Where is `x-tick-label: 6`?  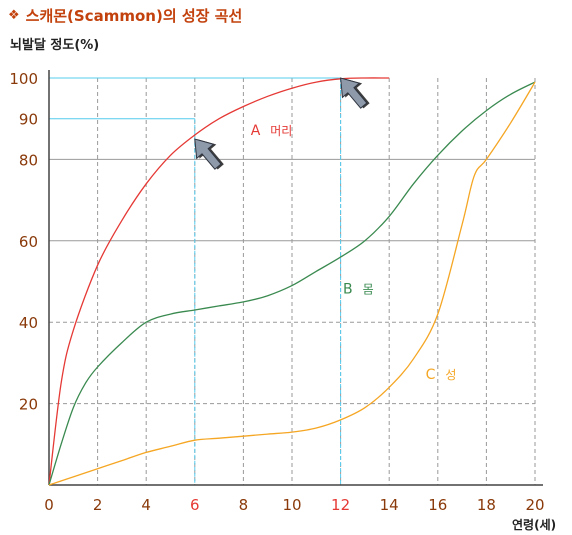 x-tick-label: 6 is located at coordinates (195, 505).